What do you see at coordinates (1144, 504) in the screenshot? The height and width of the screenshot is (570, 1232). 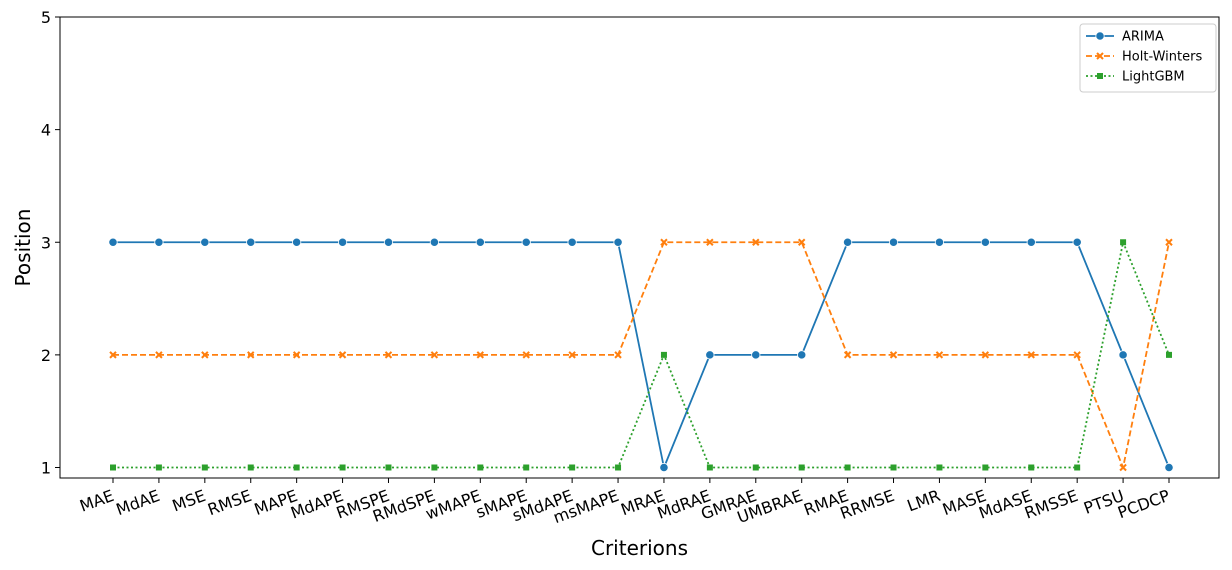 I see `x-tick-label: PCDCP` at bounding box center [1144, 504].